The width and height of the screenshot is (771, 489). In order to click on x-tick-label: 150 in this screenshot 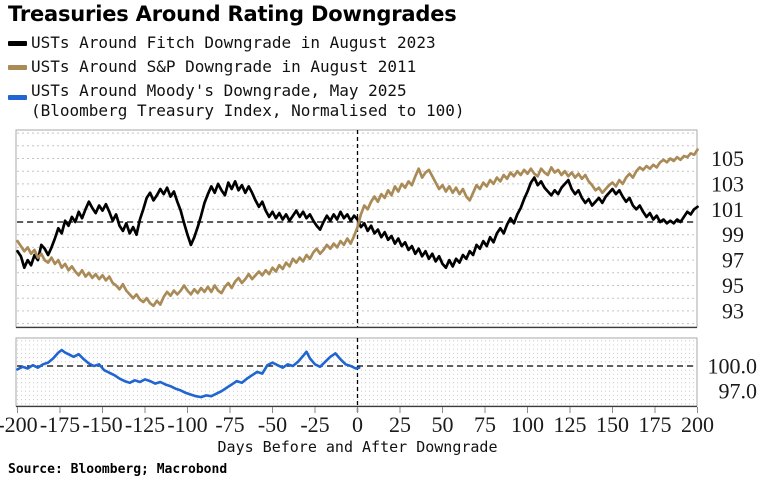, I will do `click(612, 424)`.